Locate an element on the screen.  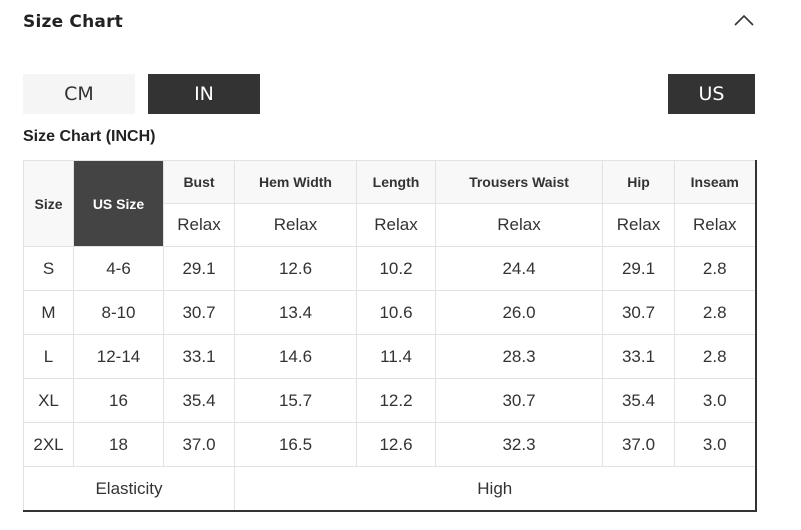
us-size-cell: 12-14 is located at coordinates (118, 356).